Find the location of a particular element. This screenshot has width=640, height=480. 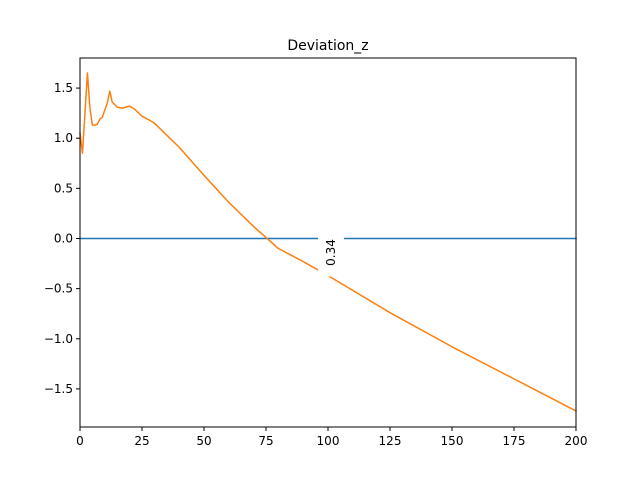

annotation-label-0: 0.34 is located at coordinates (331, 252).